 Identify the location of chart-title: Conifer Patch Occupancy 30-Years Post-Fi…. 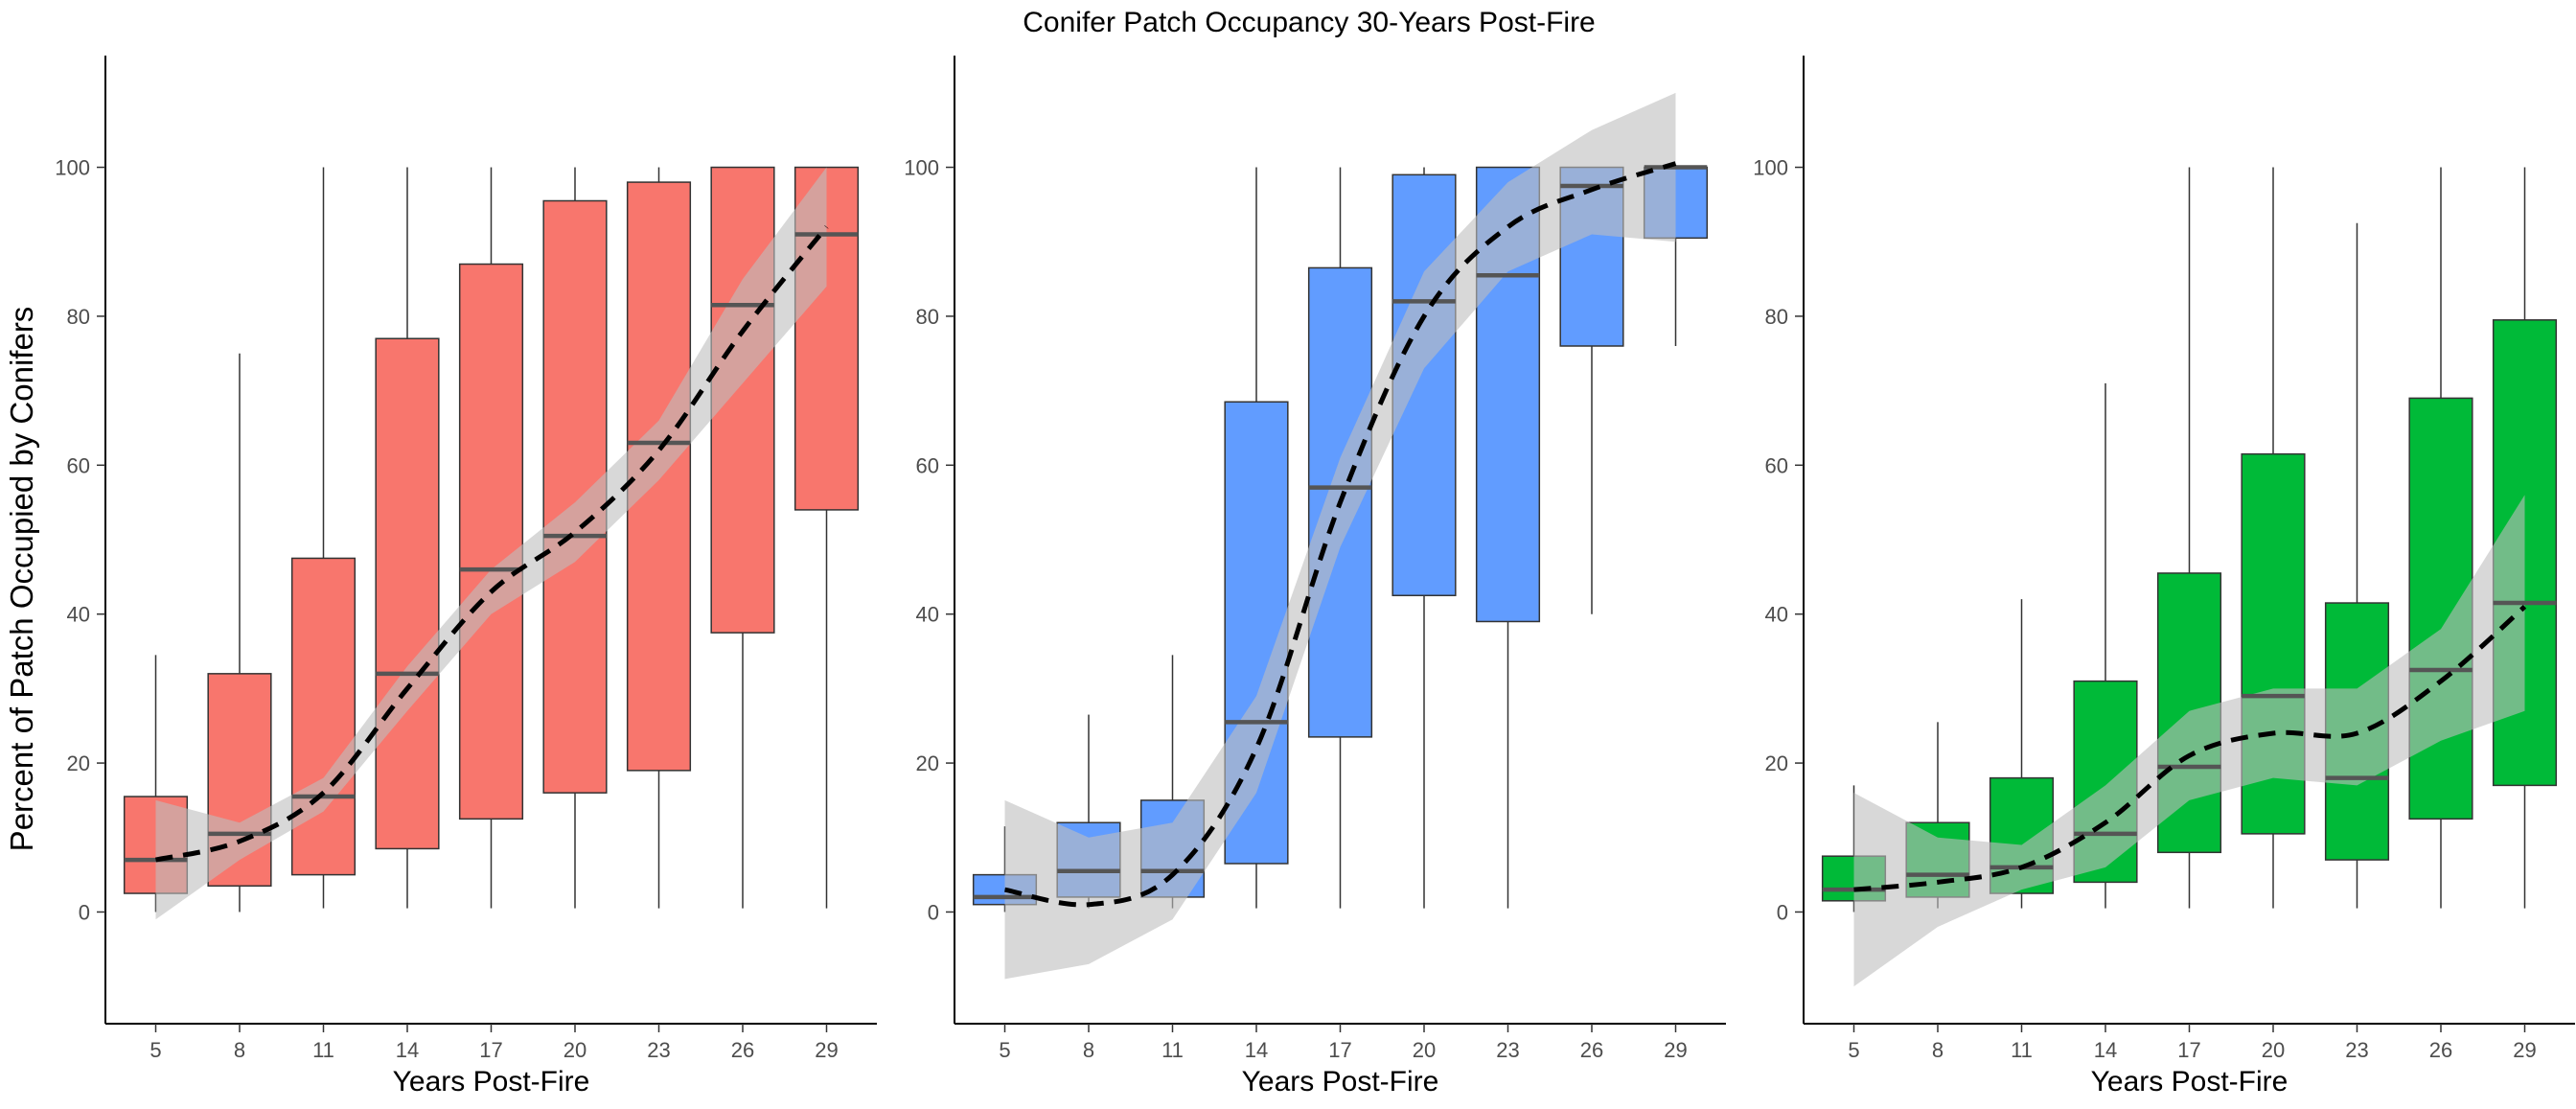
(1309, 23).